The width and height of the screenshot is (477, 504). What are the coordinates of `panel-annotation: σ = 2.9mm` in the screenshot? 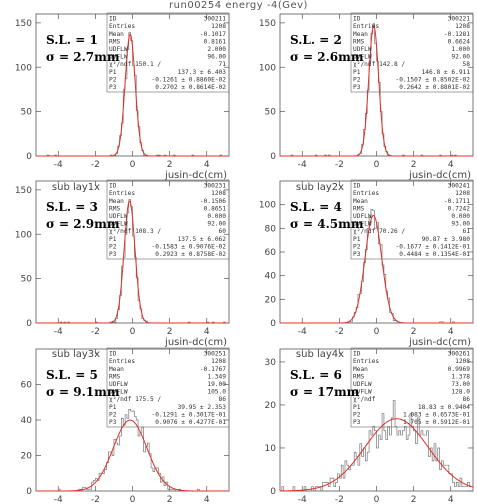 It's located at (83, 224).